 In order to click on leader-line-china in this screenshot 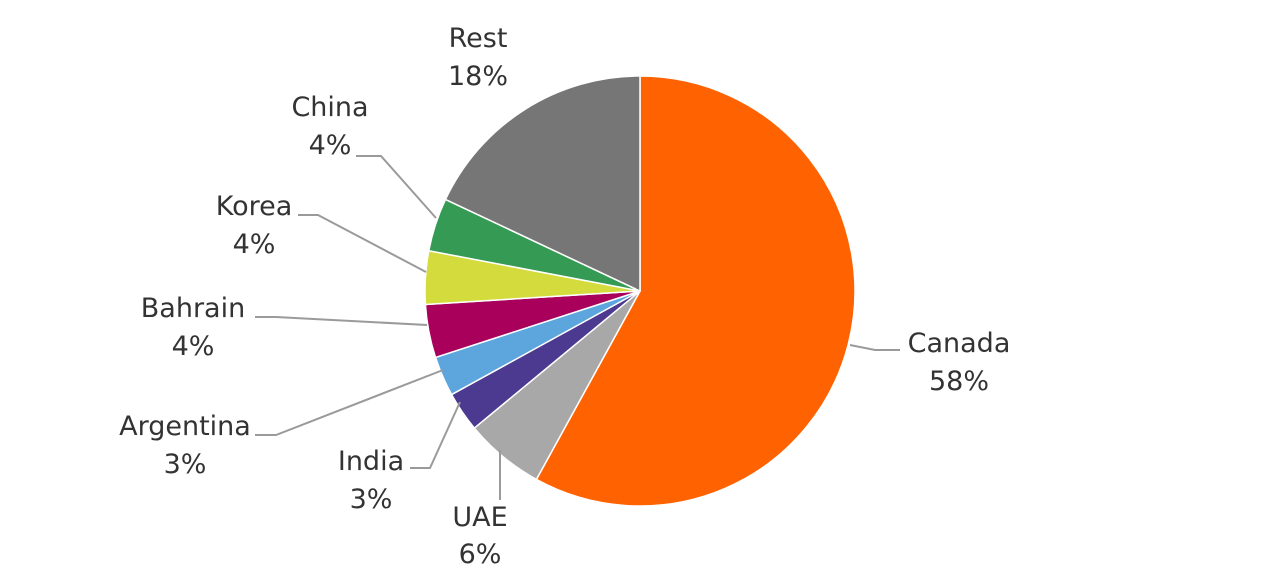, I will do `click(396, 187)`.